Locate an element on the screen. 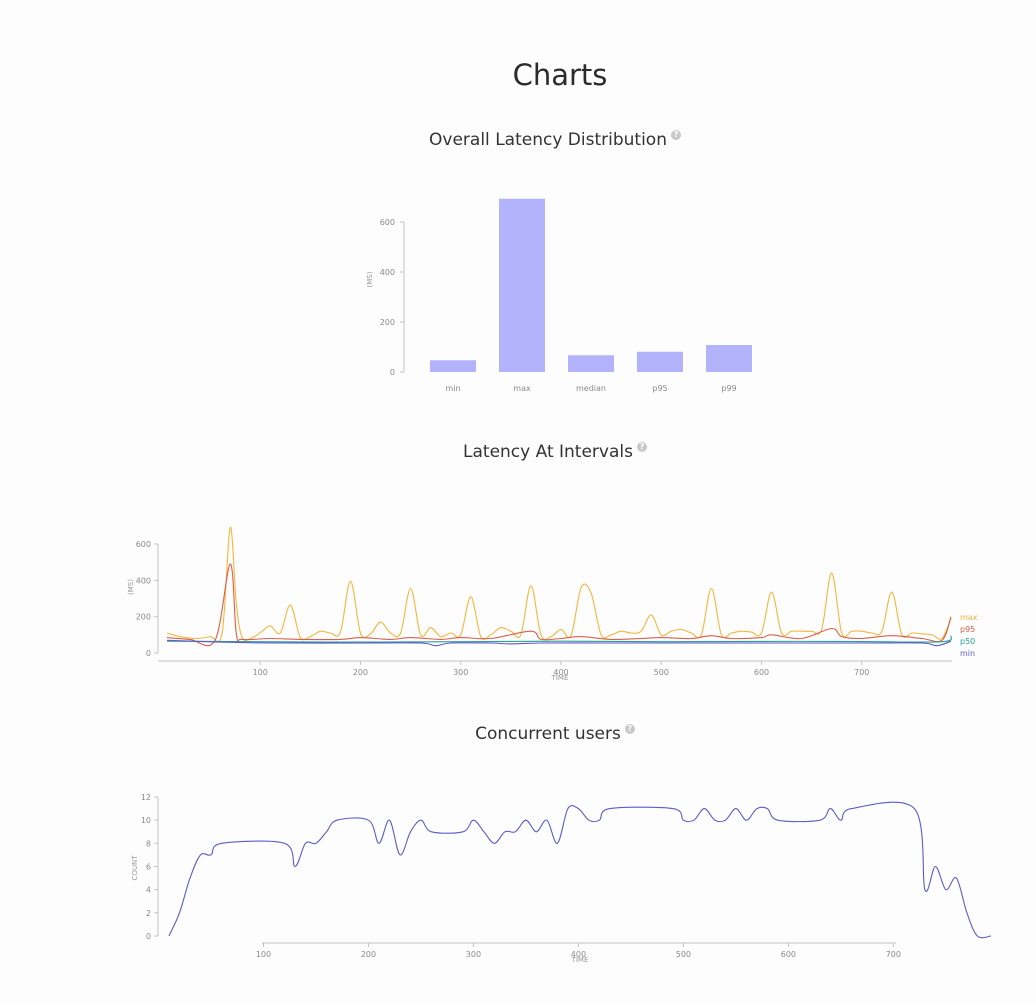 The image size is (1036, 1005). series-line-p50 is located at coordinates (559, 639).